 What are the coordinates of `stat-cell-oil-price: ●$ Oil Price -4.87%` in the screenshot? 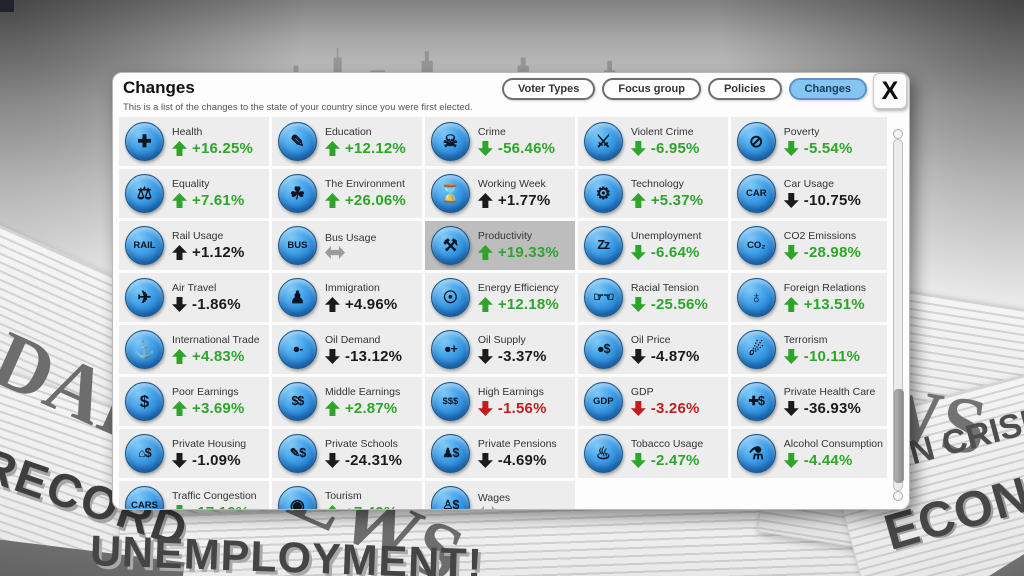 It's located at (652, 349).